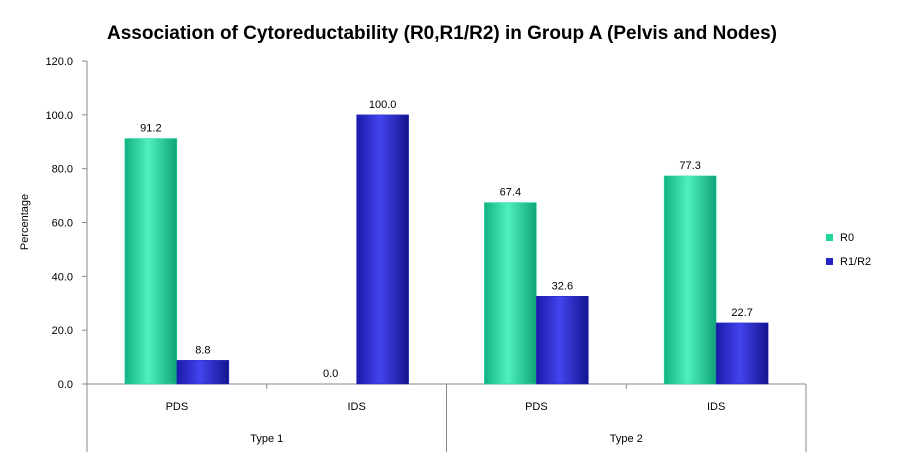 Image resolution: width=910 pixels, height=475 pixels. What do you see at coordinates (202, 350) in the screenshot?
I see `data-label: 8.8` at bounding box center [202, 350].